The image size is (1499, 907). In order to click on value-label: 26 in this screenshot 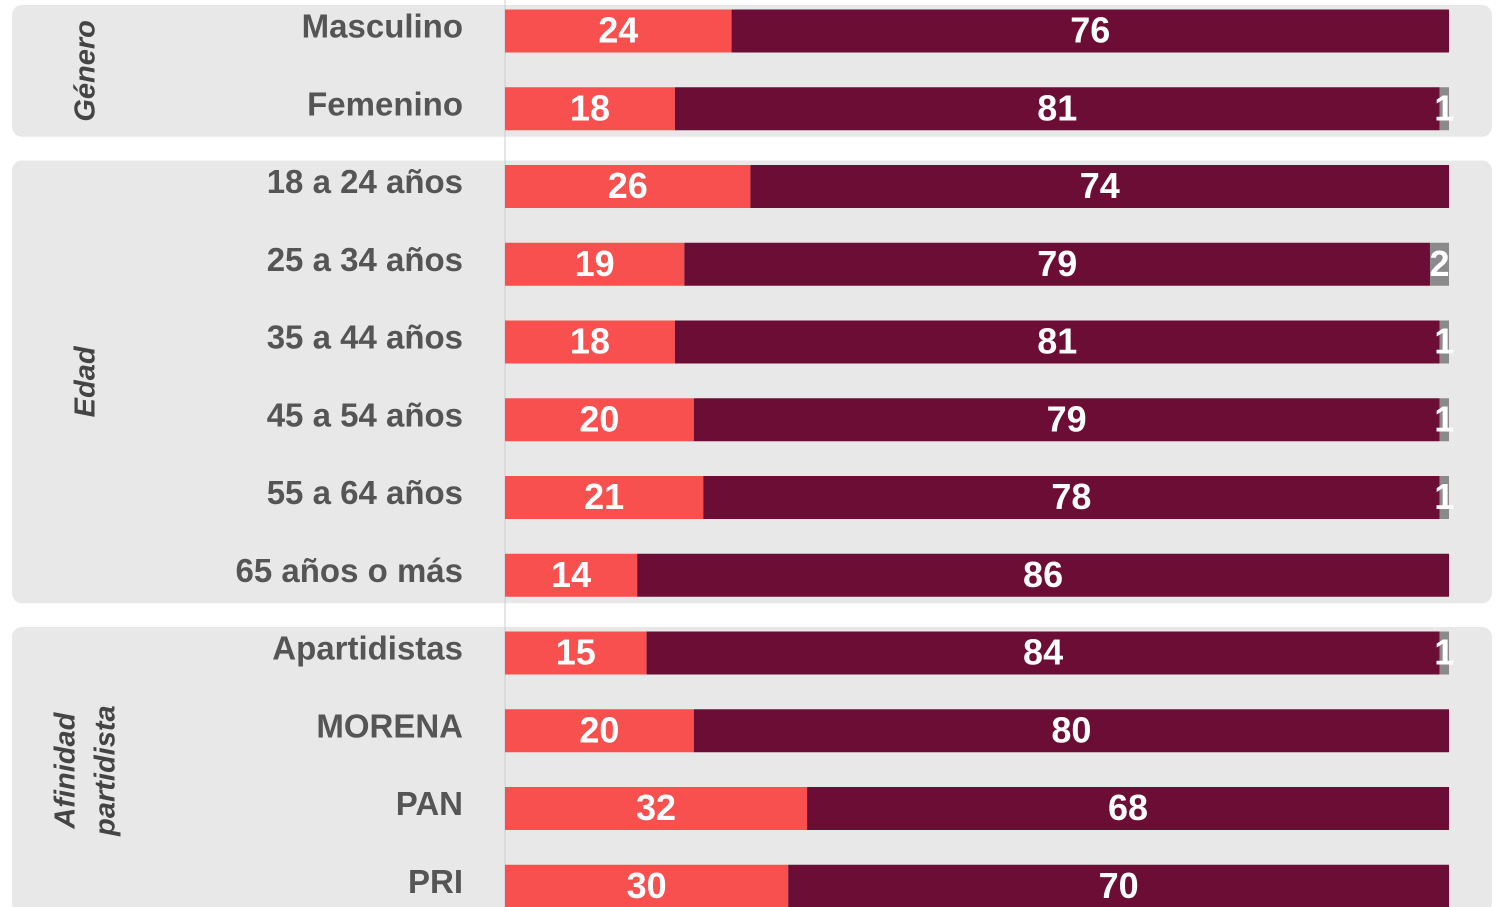, I will do `click(628, 185)`.